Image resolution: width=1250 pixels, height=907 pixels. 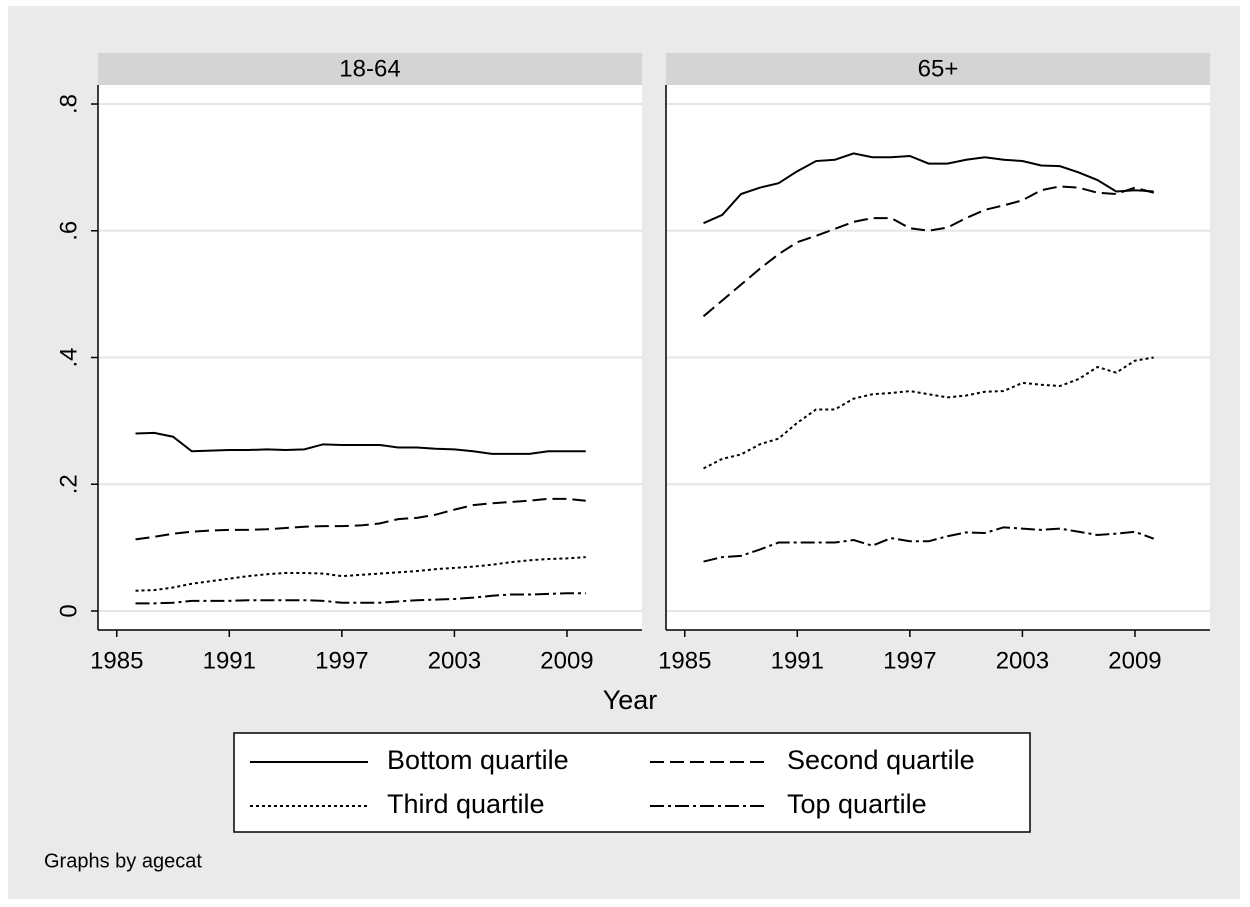 I want to click on panel-title: 65+, so click(x=938, y=68).